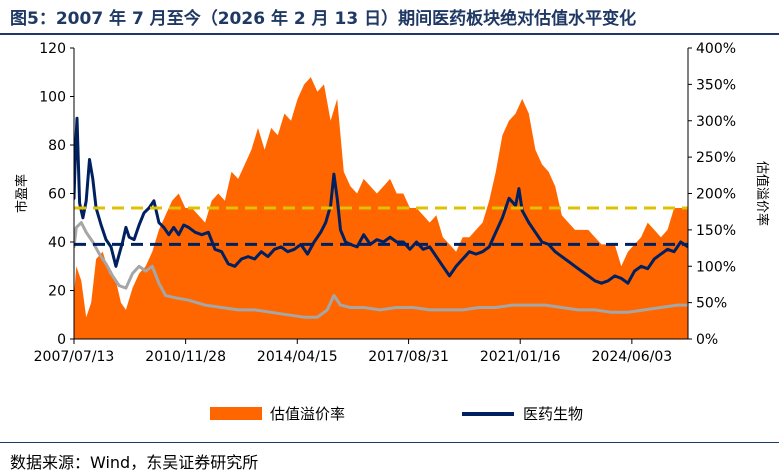 The width and height of the screenshot is (779, 475). What do you see at coordinates (389, 34) in the screenshot?
I see `title-divider` at bounding box center [389, 34].